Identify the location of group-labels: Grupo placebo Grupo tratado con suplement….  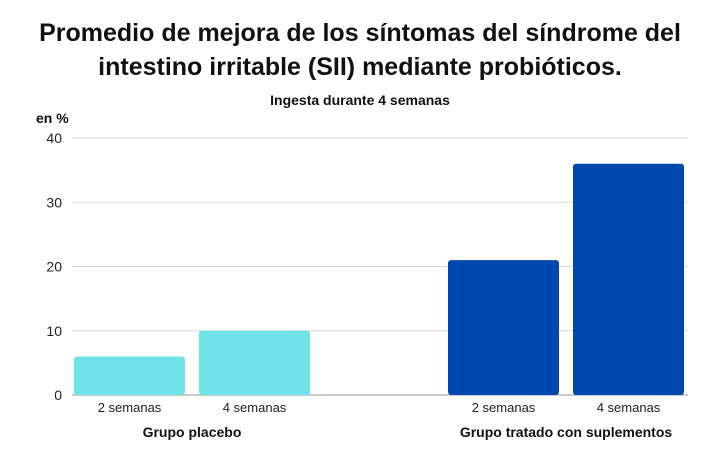
(408, 432).